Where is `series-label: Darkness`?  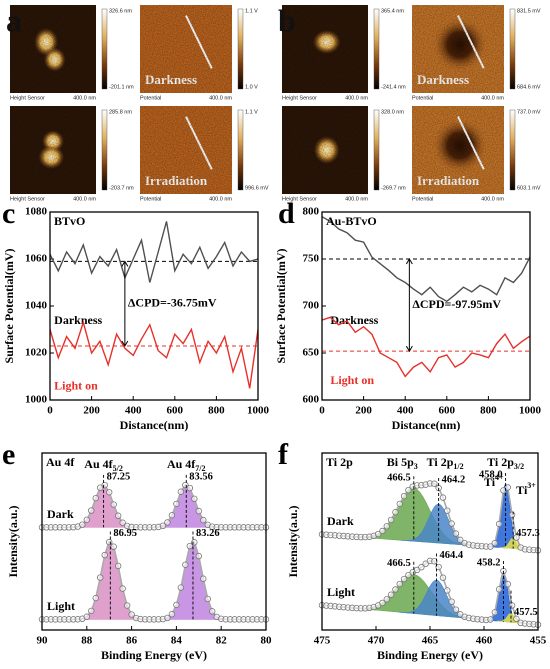 series-label: Darkness is located at coordinates (78, 320).